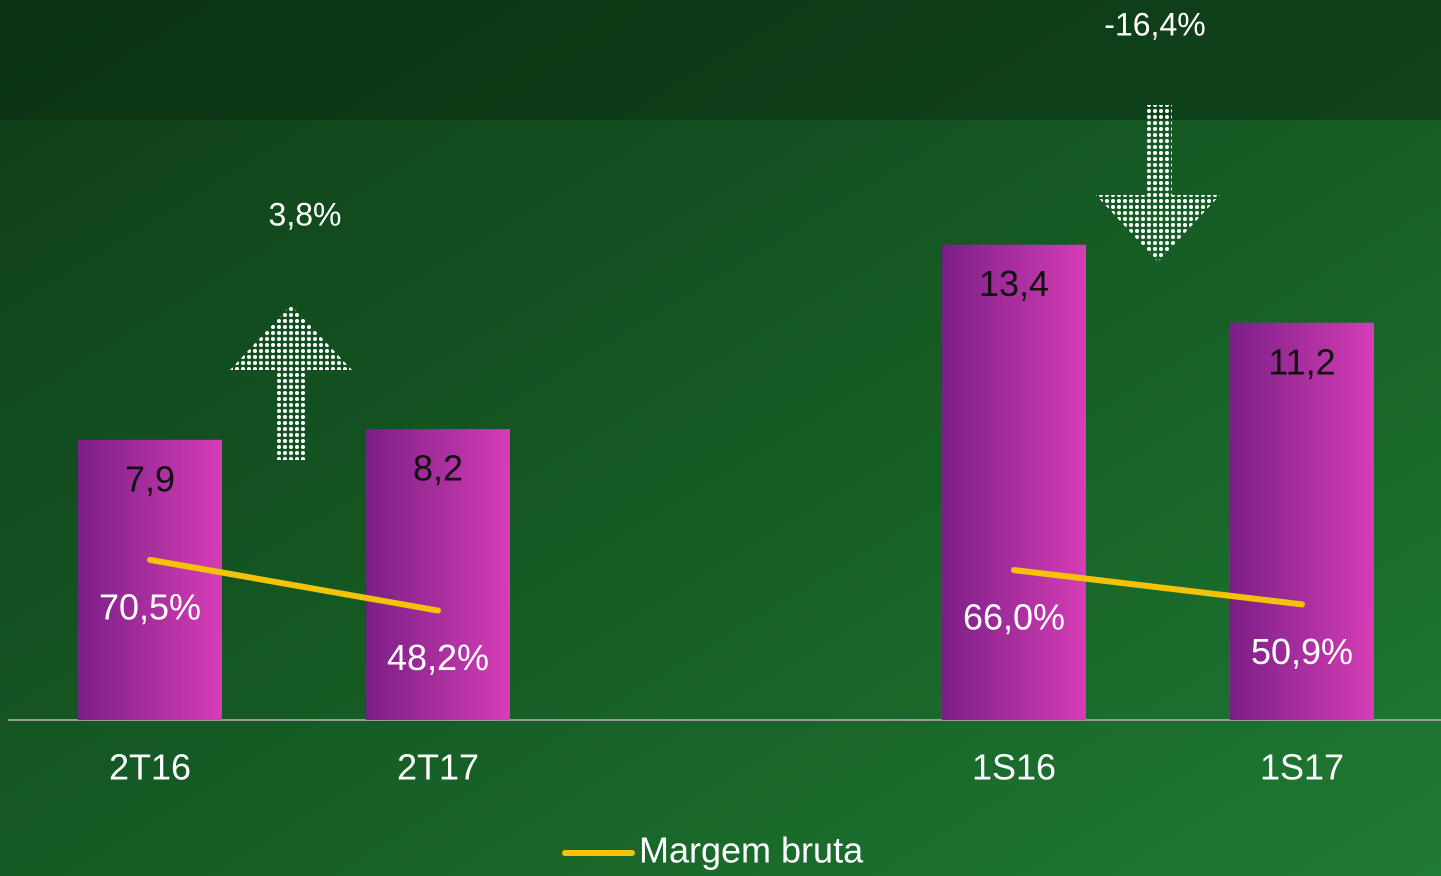 The height and width of the screenshot is (876, 1441). What do you see at coordinates (438, 657) in the screenshot?
I see `value-label: 48,2%` at bounding box center [438, 657].